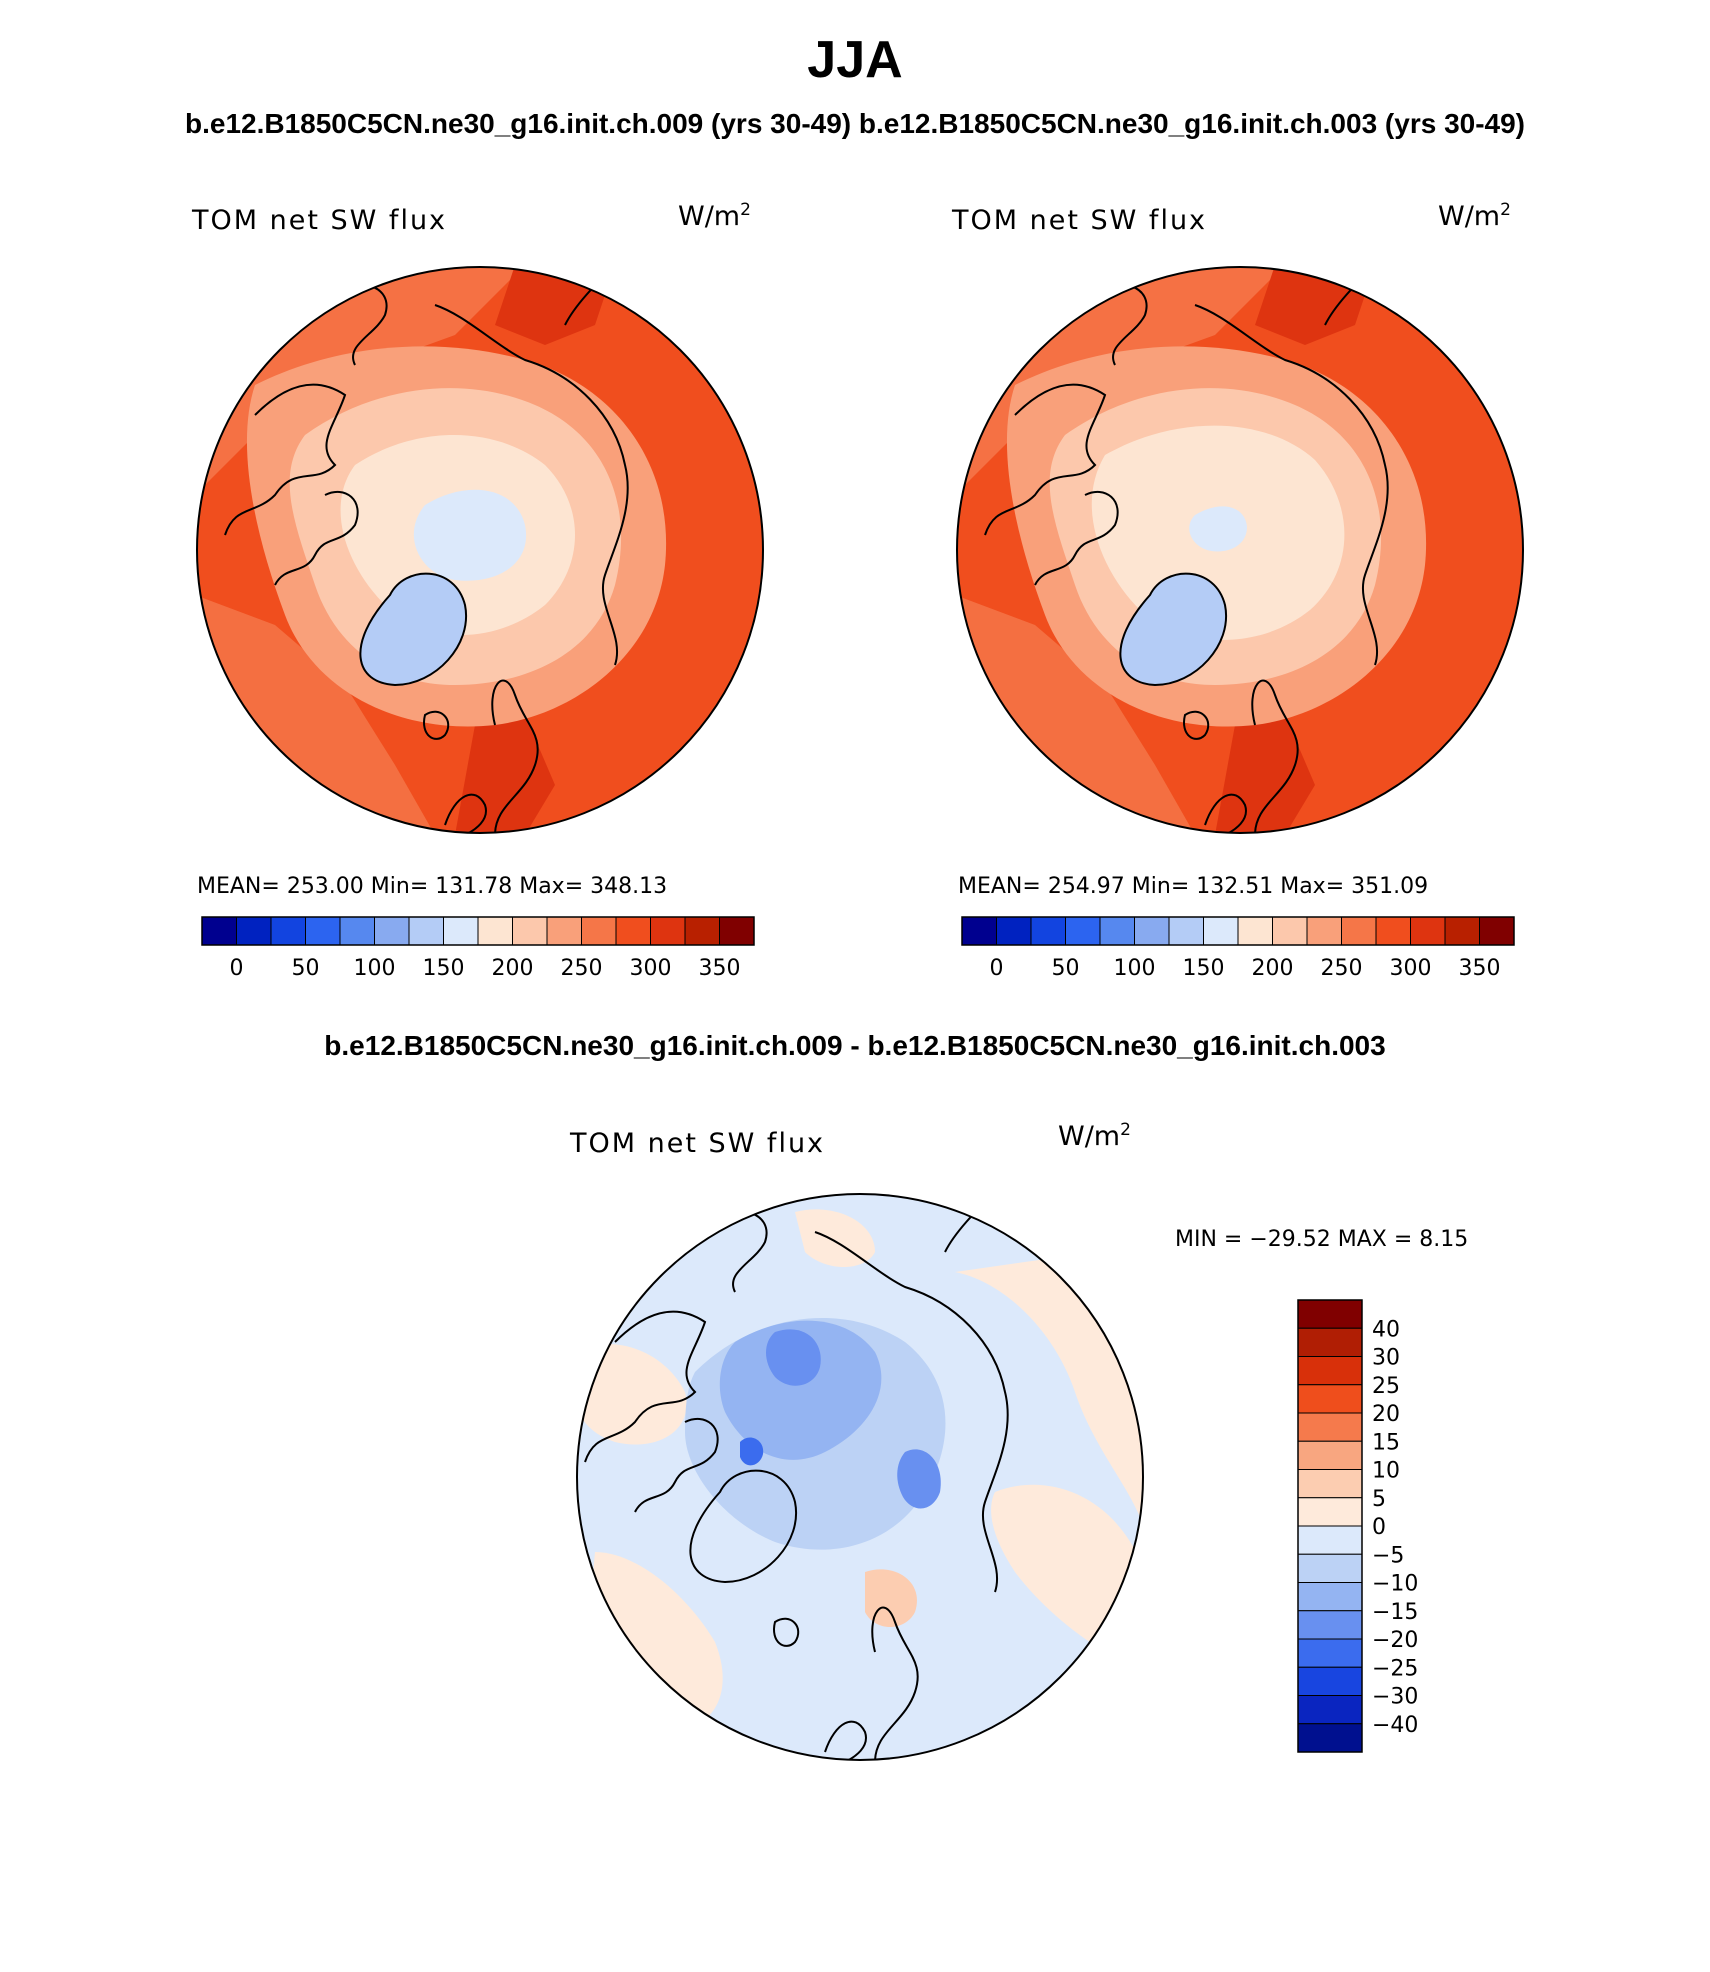 This screenshot has width=1710, height=1972. I want to click on diff-colorbar-tick-label: −10, so click(1395, 1584).